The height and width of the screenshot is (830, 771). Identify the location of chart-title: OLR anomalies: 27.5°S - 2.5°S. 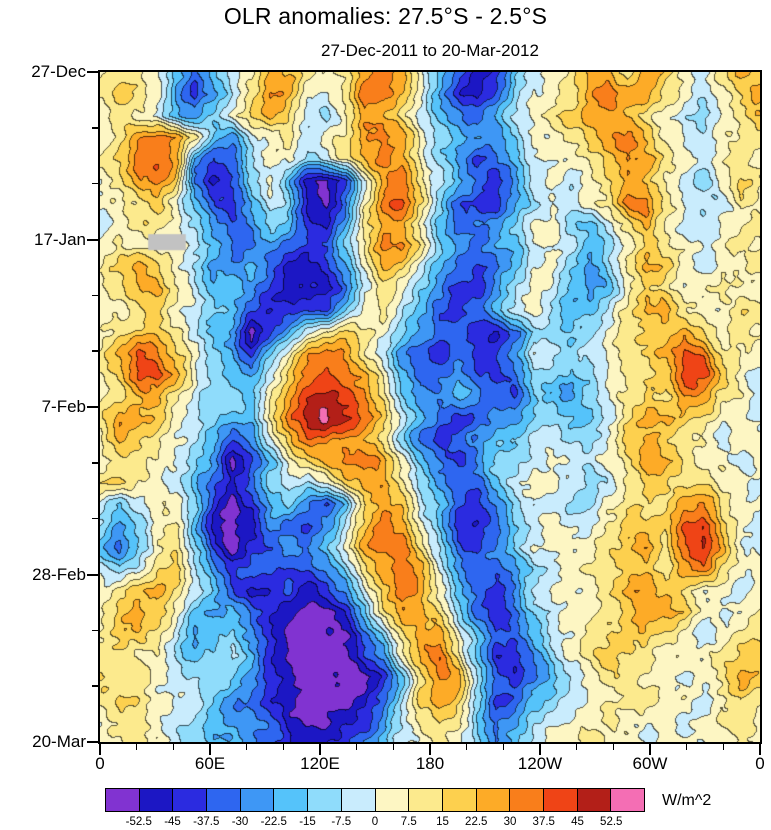
(385, 16).